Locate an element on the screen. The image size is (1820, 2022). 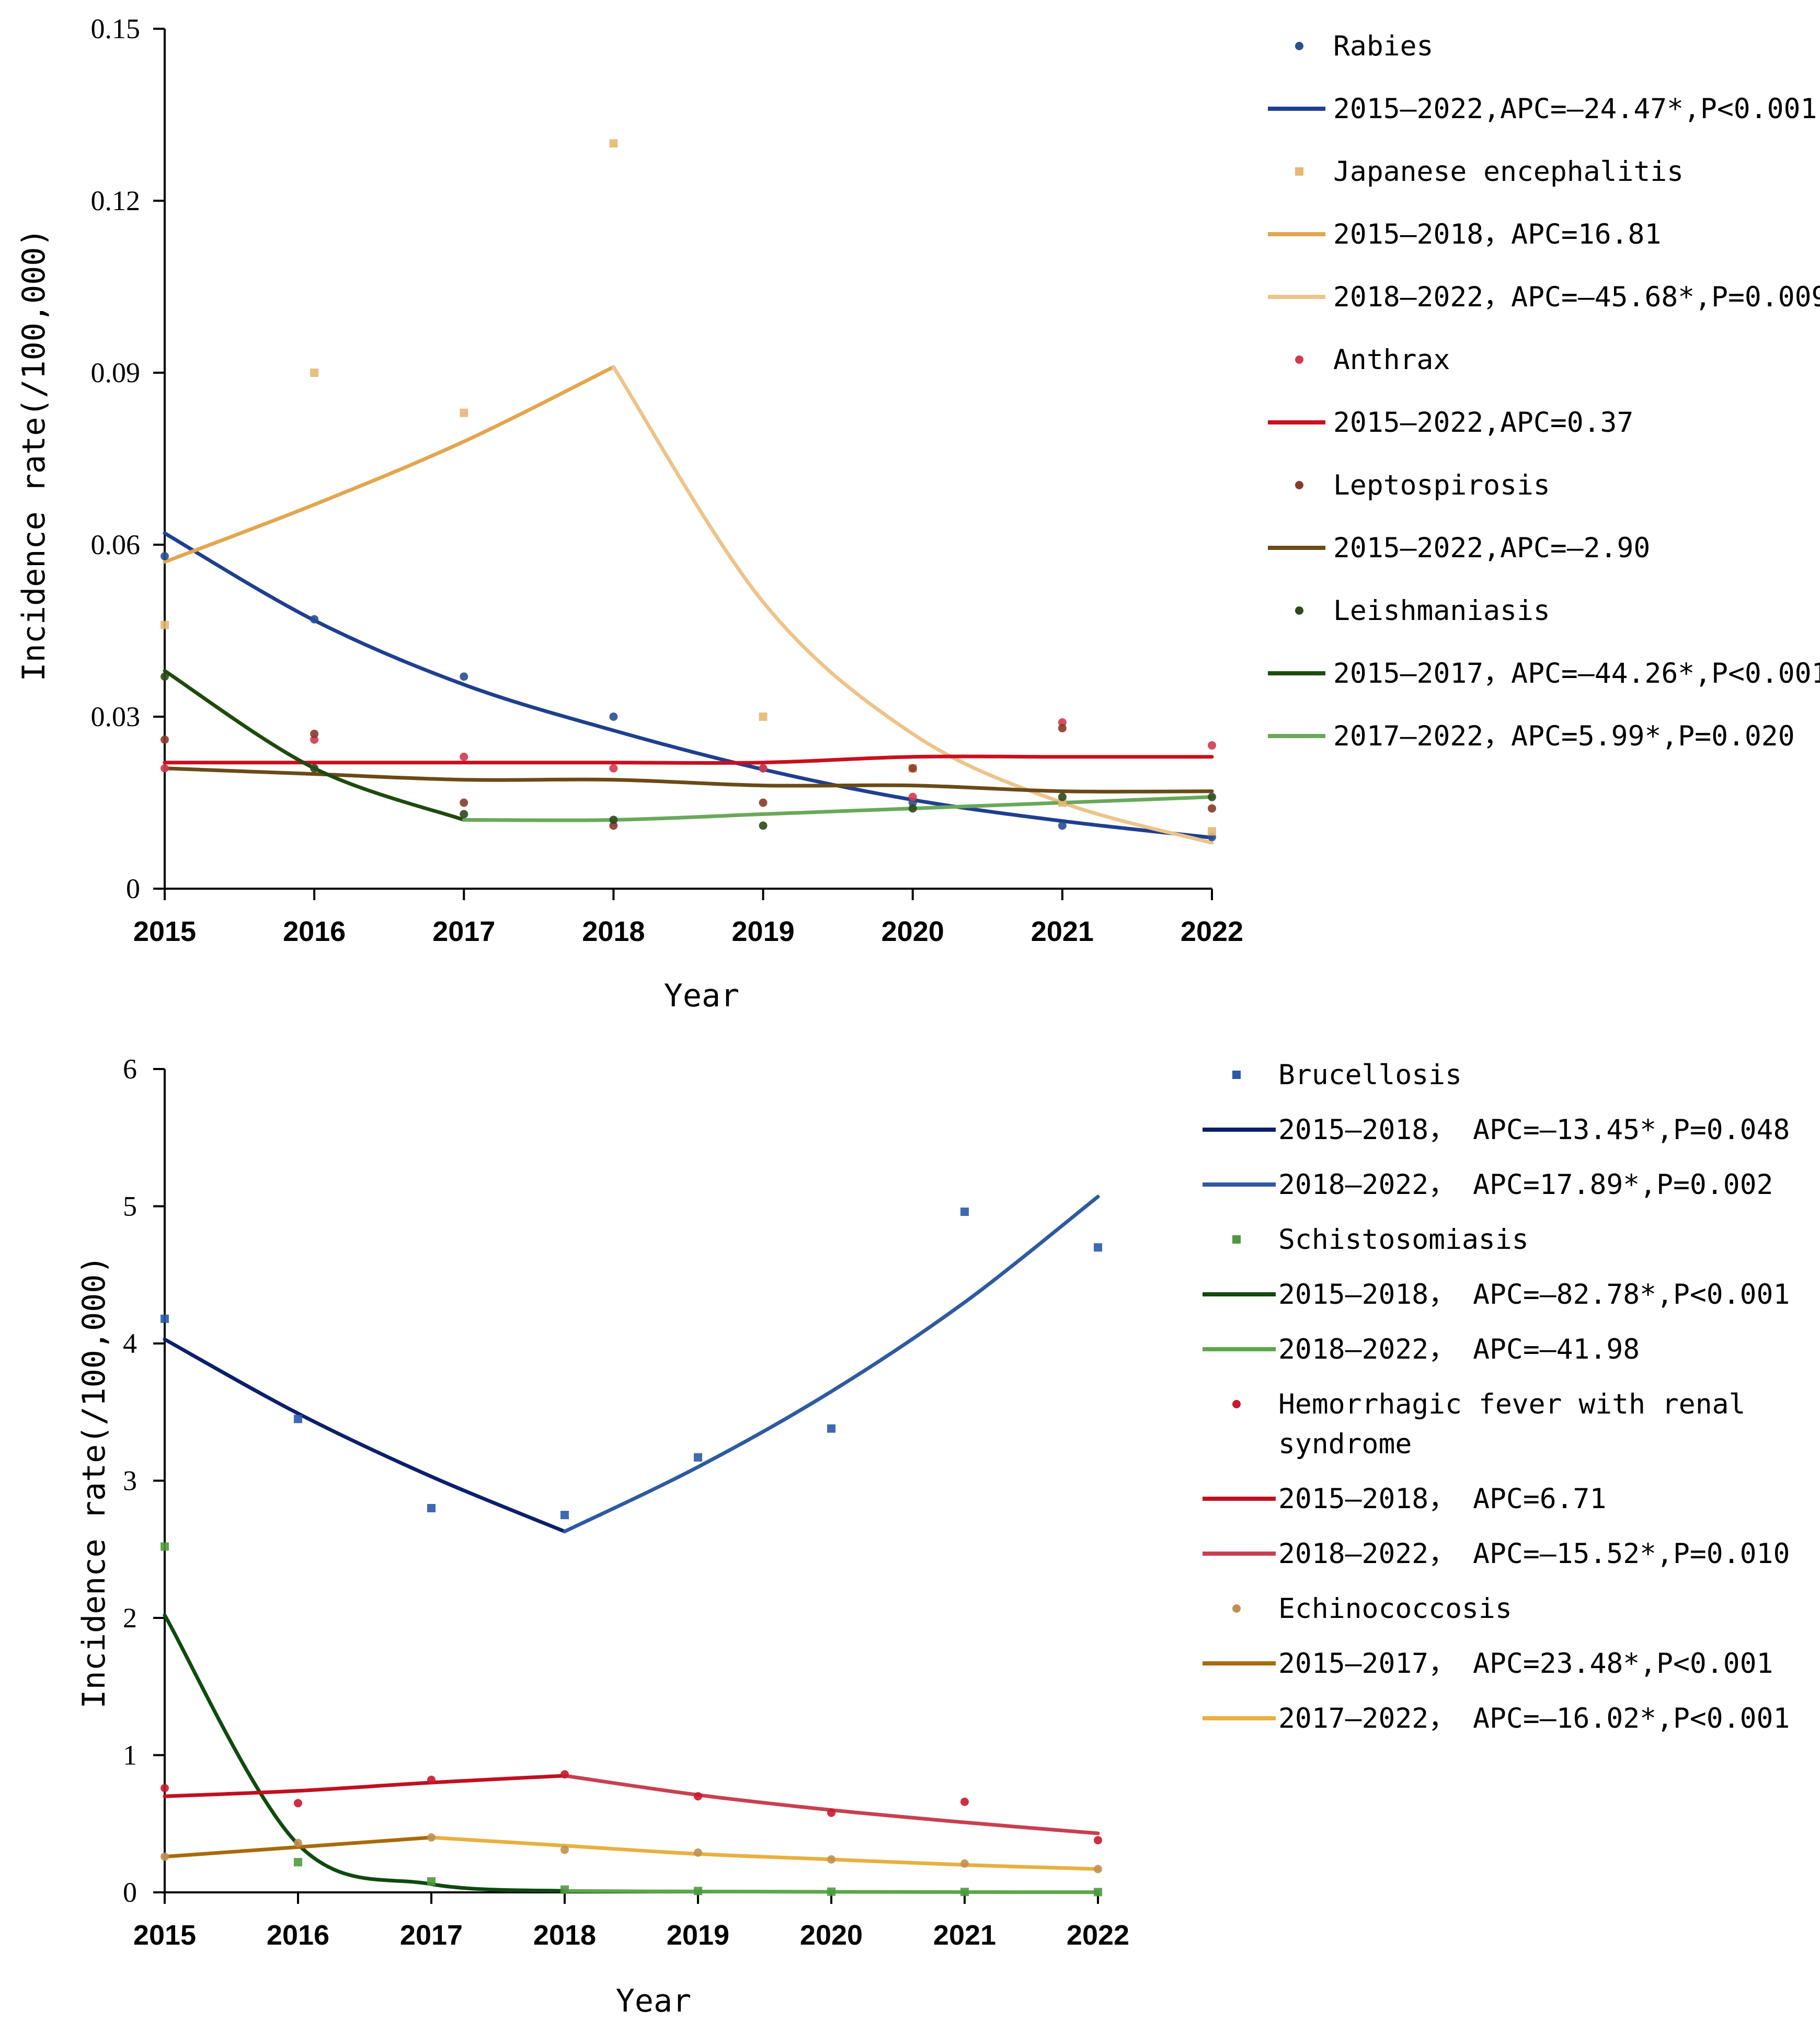
legend-label: 2015—2017，APC=—44.26*,P<0.001 is located at coordinates (1576, 674).